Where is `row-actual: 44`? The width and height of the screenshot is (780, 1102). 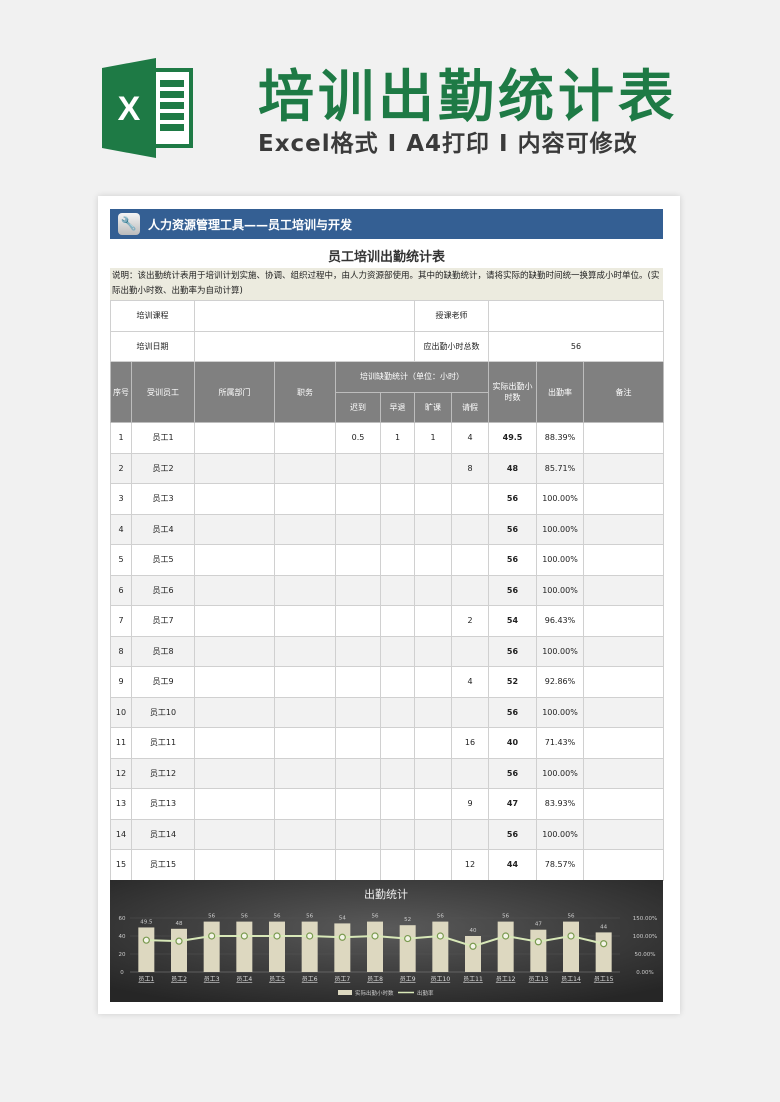 row-actual: 44 is located at coordinates (512, 865).